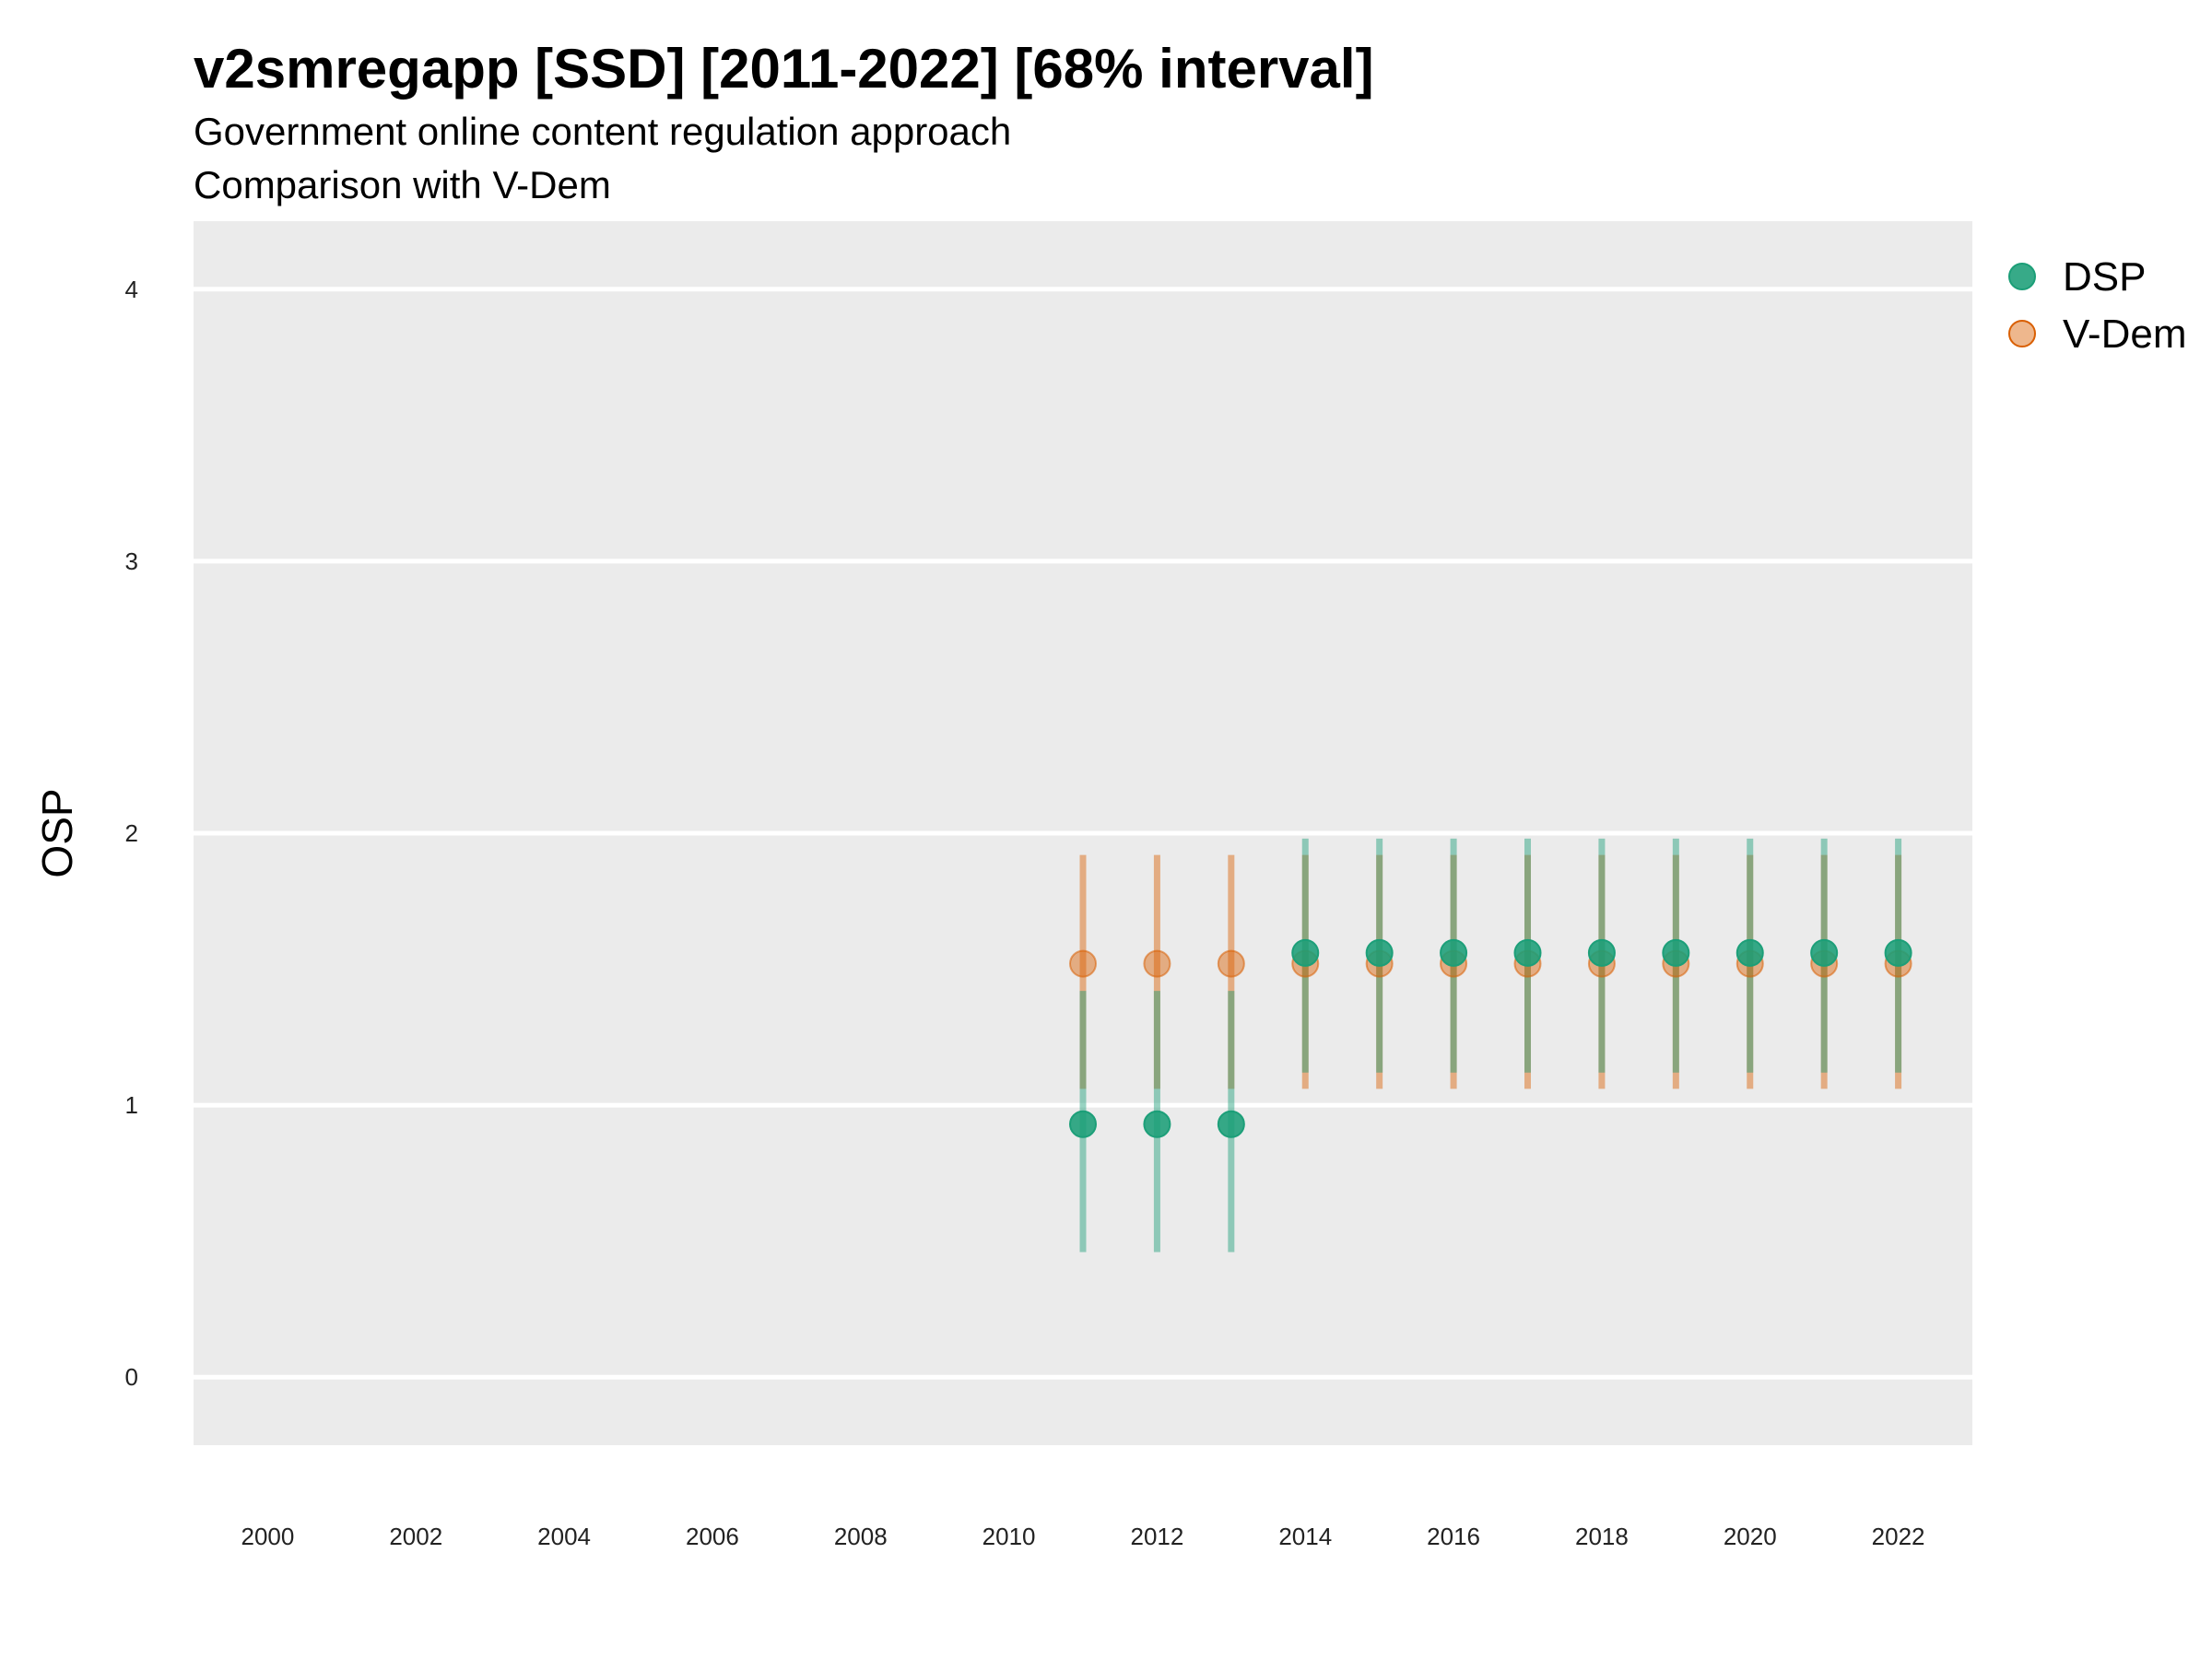 Image resolution: width=2212 pixels, height=1659 pixels. I want to click on x-tick-label: 2004, so click(564, 1536).